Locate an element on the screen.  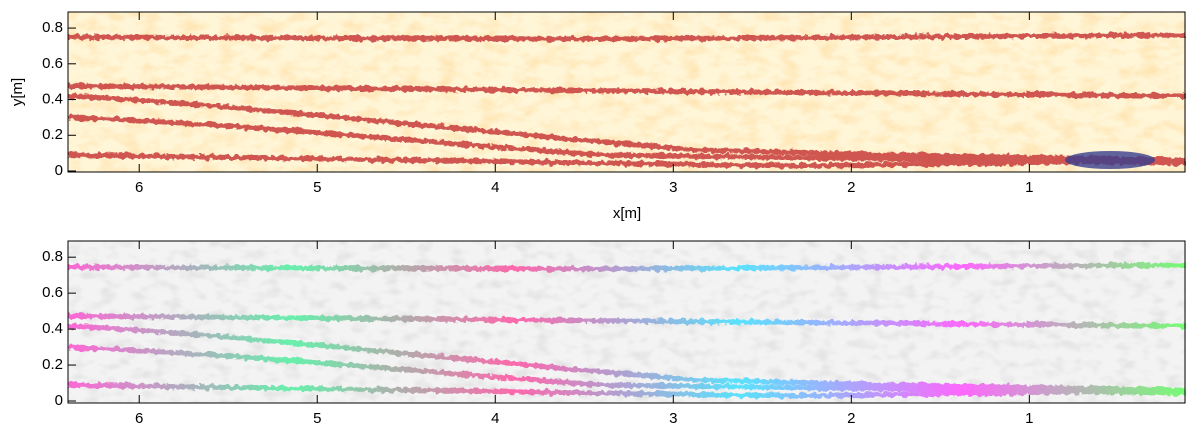
x-axis-label: x[m] is located at coordinates (627, 213).